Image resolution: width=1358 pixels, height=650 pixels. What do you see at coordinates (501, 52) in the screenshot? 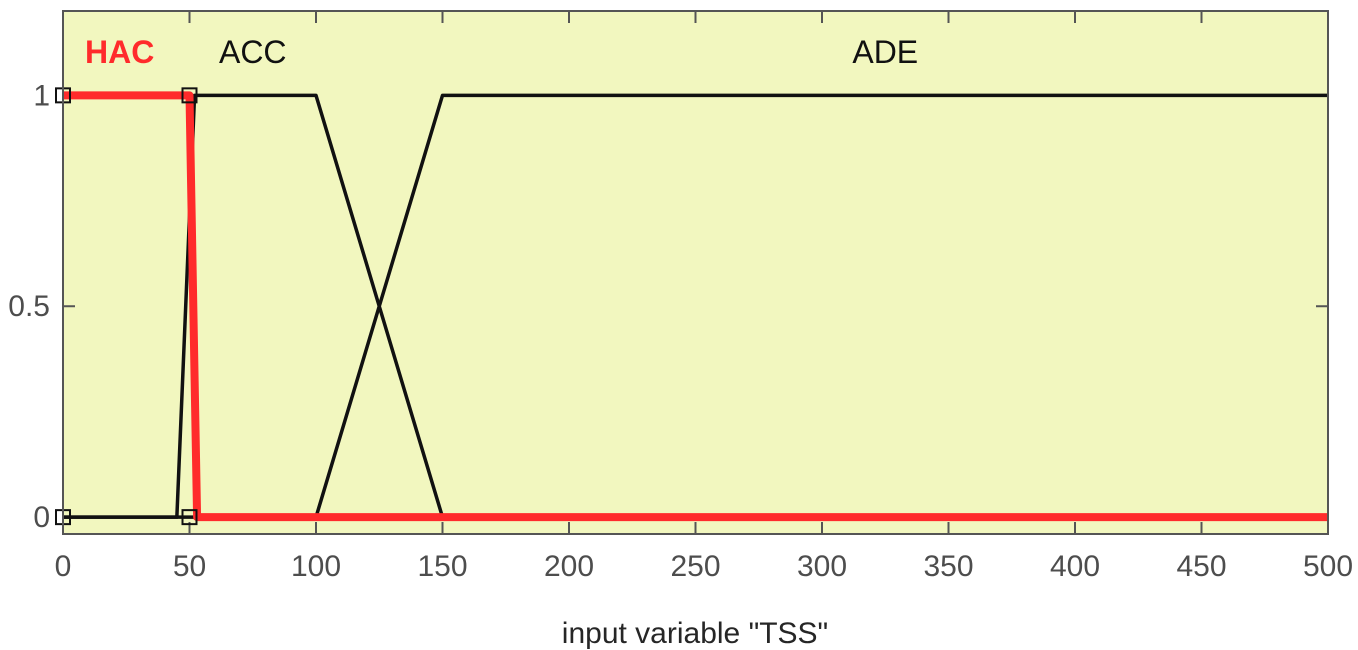
I see `series-labels: HAC ACC ADE` at bounding box center [501, 52].